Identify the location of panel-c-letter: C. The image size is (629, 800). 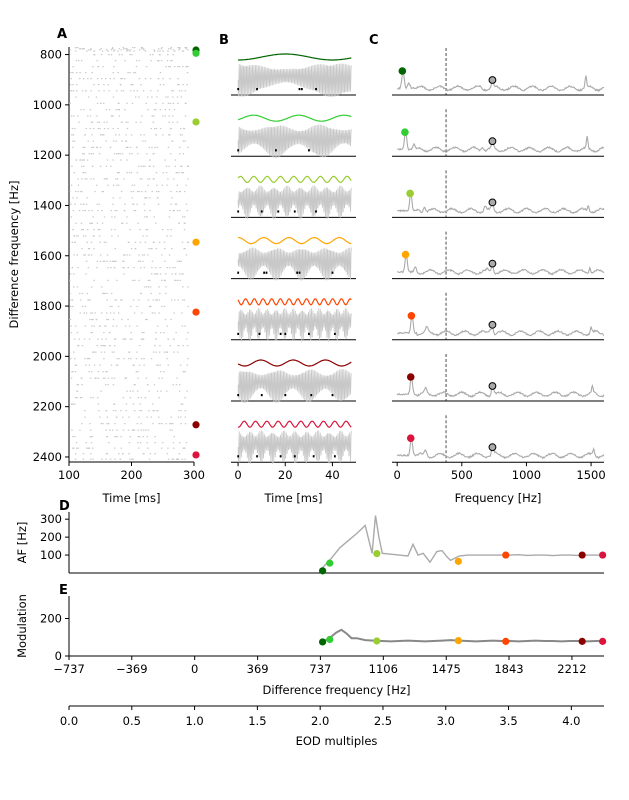
(374, 40).